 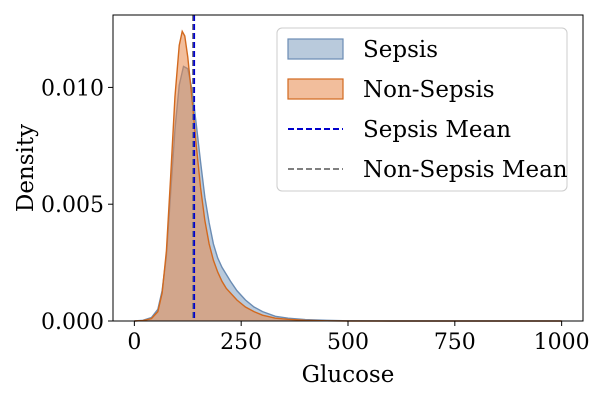 I want to click on y-tick-label: 0.000, so click(x=72, y=322).